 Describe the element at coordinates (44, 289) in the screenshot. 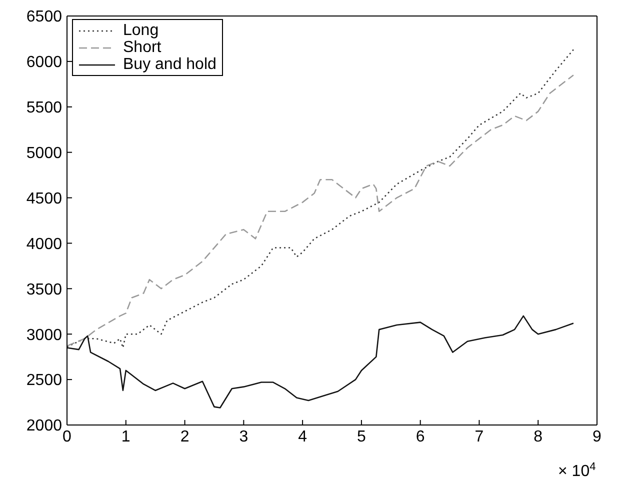

I see `y-tick-label: 3500` at that location.